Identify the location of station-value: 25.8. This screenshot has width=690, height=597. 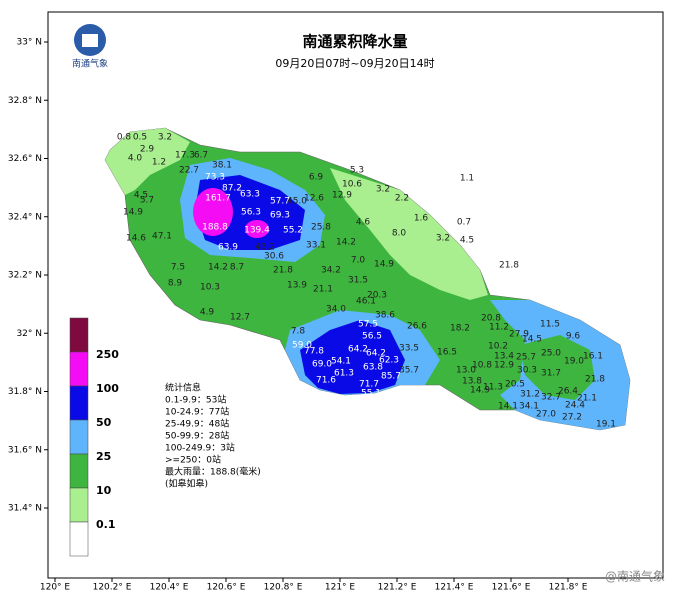
(321, 228).